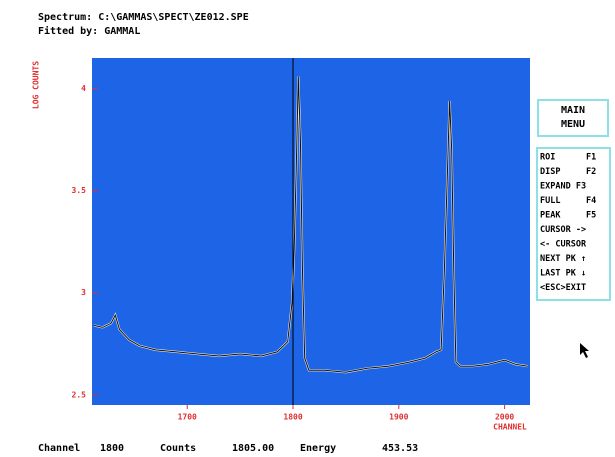 The image size is (615, 457). Describe the element at coordinates (253, 448) in the screenshot. I see `status-value: 1805.00` at that location.